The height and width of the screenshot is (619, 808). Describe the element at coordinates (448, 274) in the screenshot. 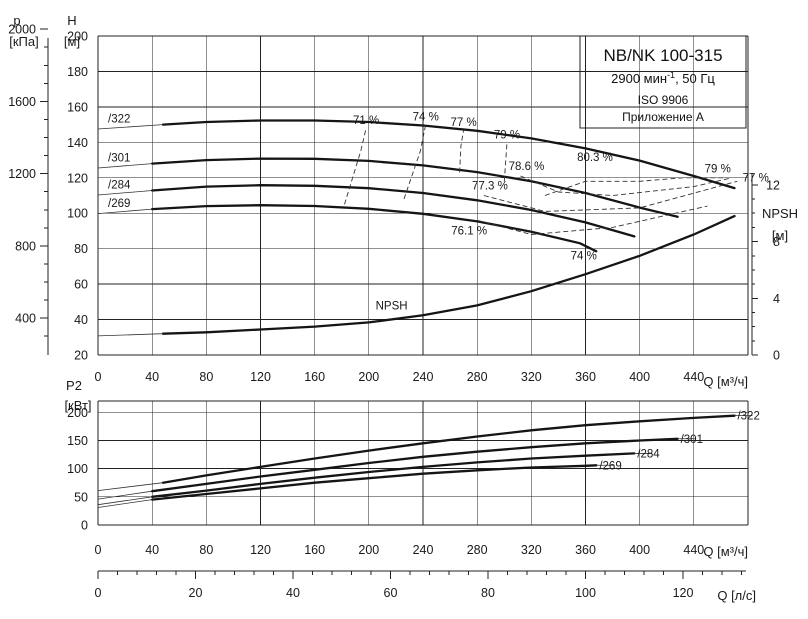

I see `npsh-curve` at that location.